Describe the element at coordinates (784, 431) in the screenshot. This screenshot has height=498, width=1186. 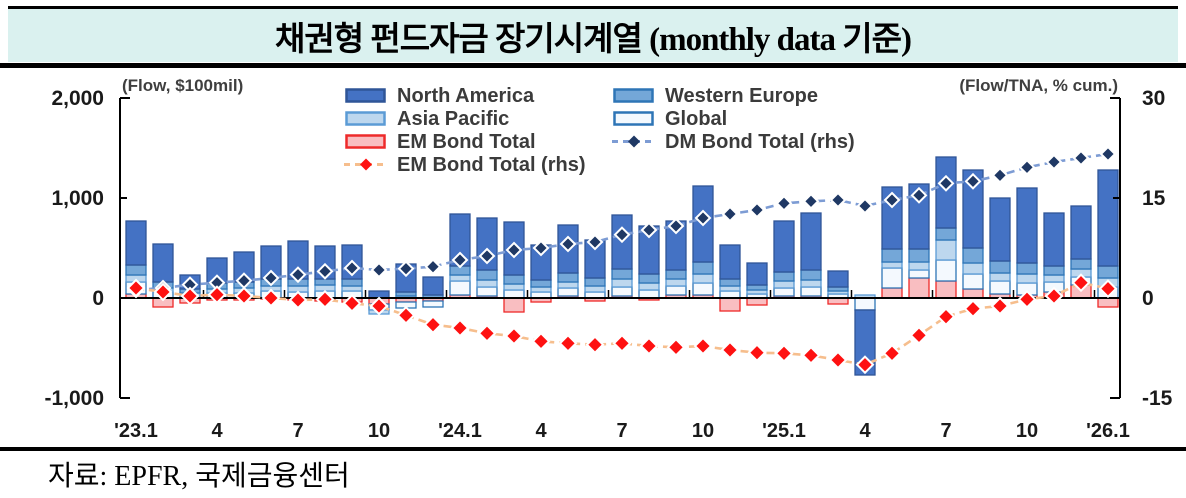
I see `x-axis-tick-label: '25.1` at that location.